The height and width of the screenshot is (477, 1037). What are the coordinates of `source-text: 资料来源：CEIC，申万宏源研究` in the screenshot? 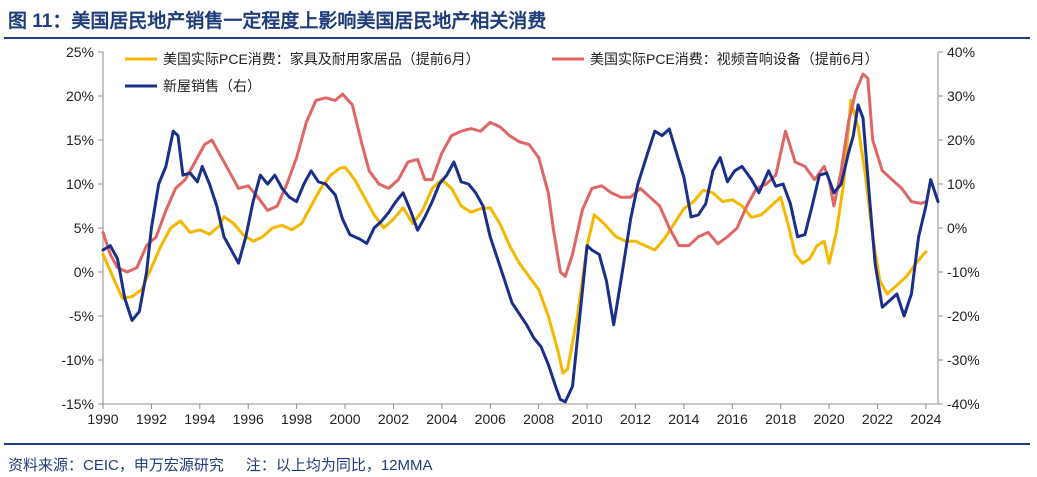 It's located at (116, 465).